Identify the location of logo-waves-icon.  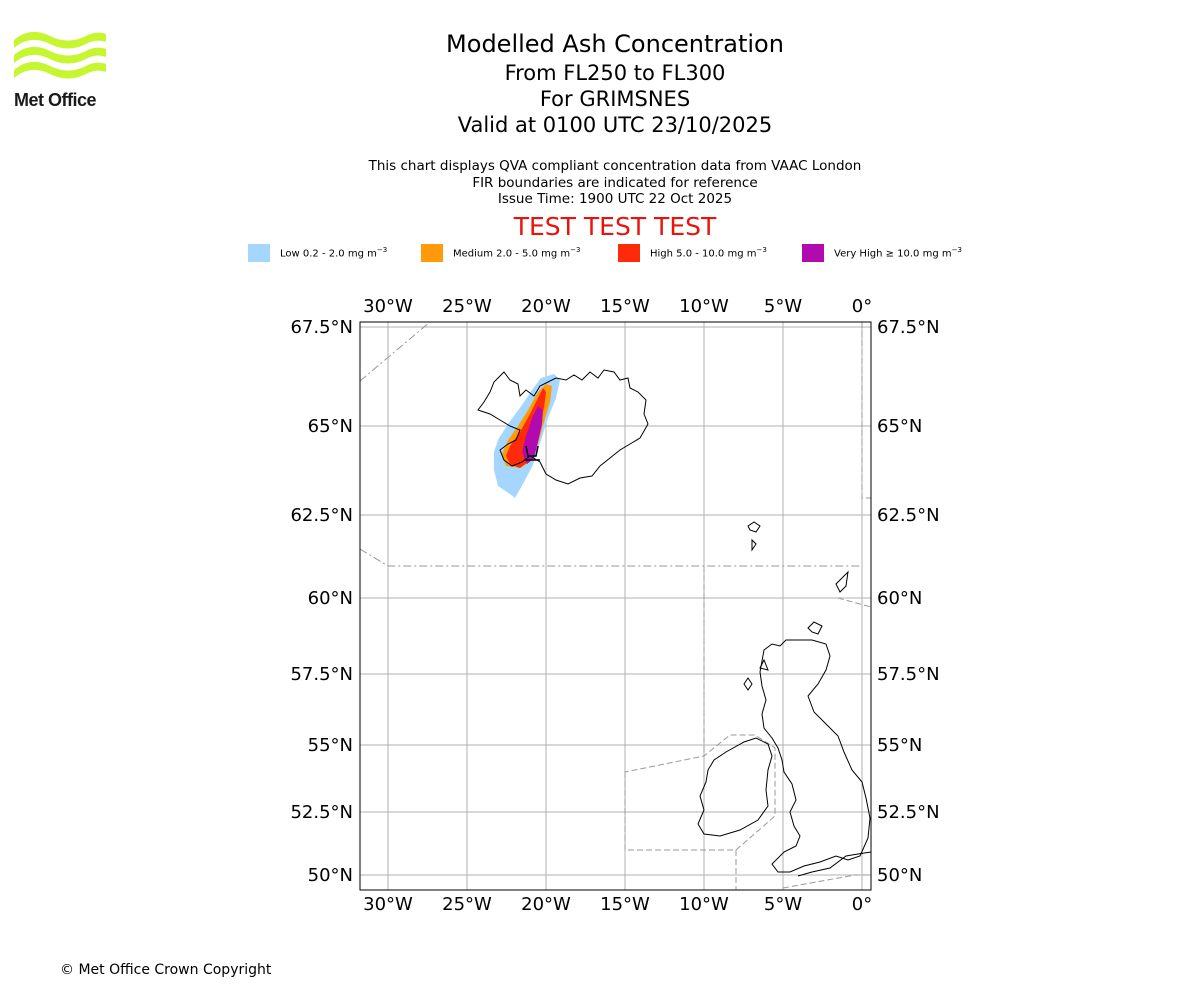
(60, 55).